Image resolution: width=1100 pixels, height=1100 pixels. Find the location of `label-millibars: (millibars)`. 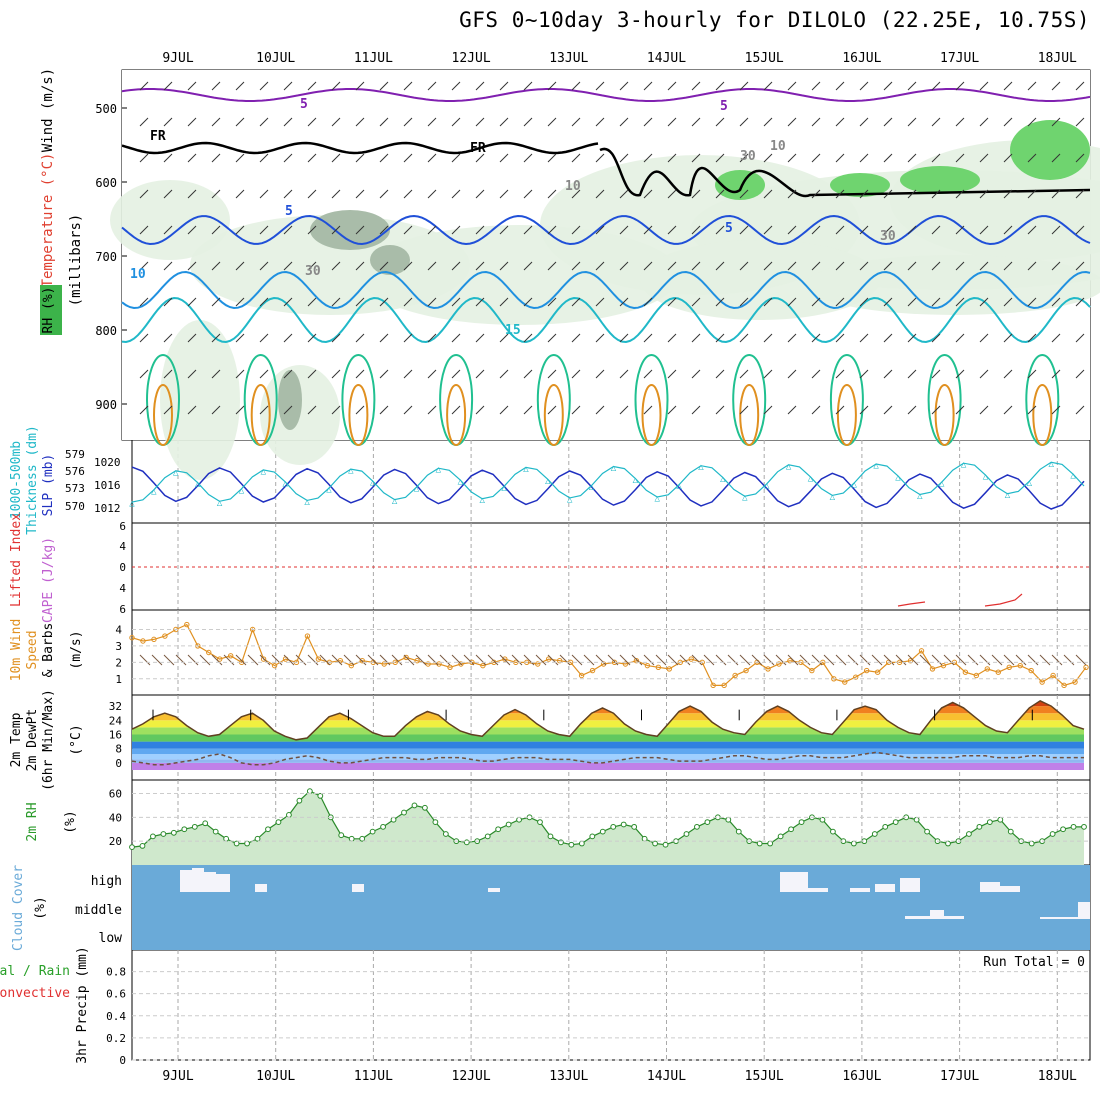

label-millibars: (millibars) is located at coordinates (76, 260).